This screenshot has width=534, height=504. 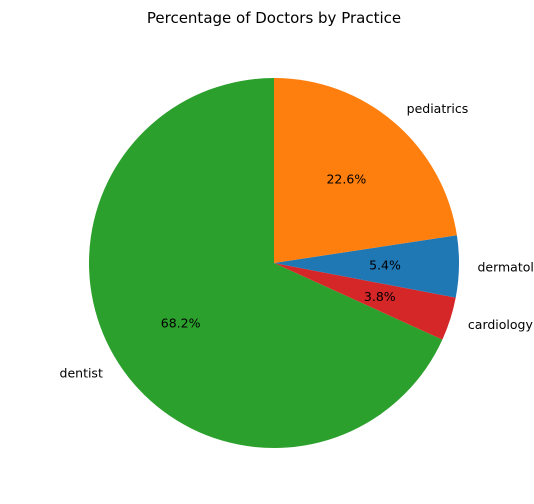 I want to click on pie-slice-pediatrics, so click(x=365, y=170).